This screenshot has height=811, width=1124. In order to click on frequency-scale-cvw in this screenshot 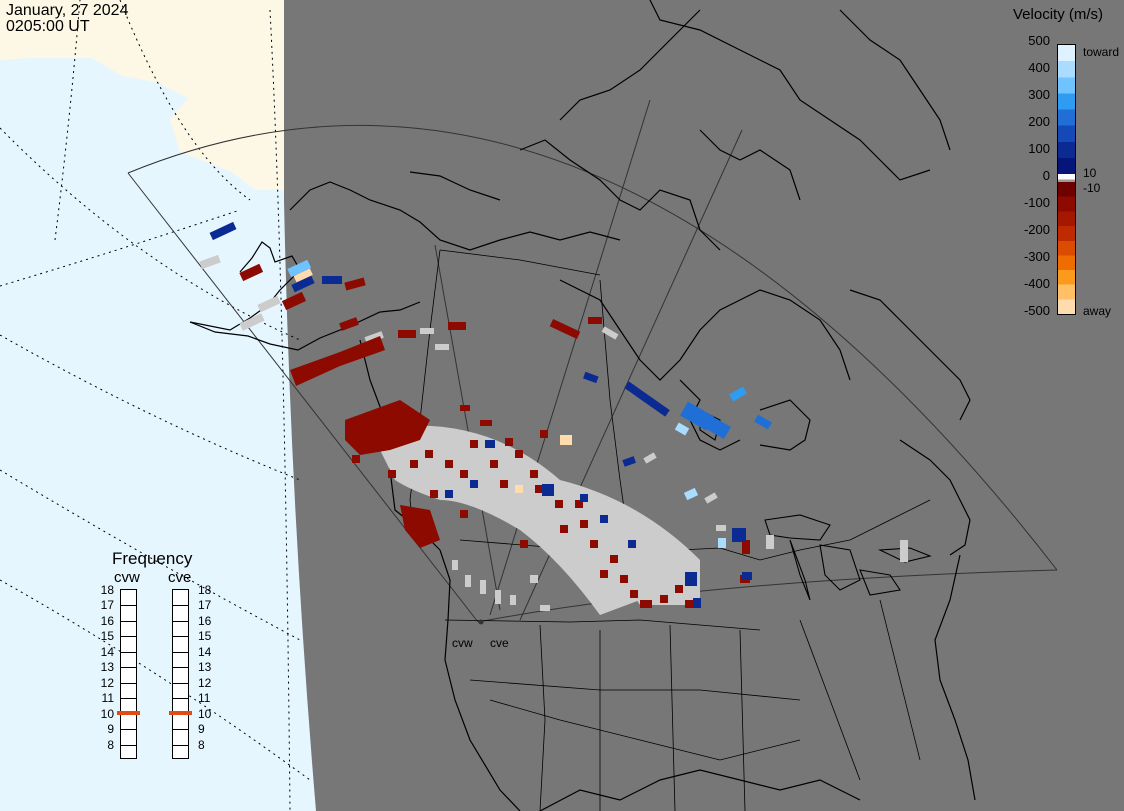, I will do `click(128, 674)`.